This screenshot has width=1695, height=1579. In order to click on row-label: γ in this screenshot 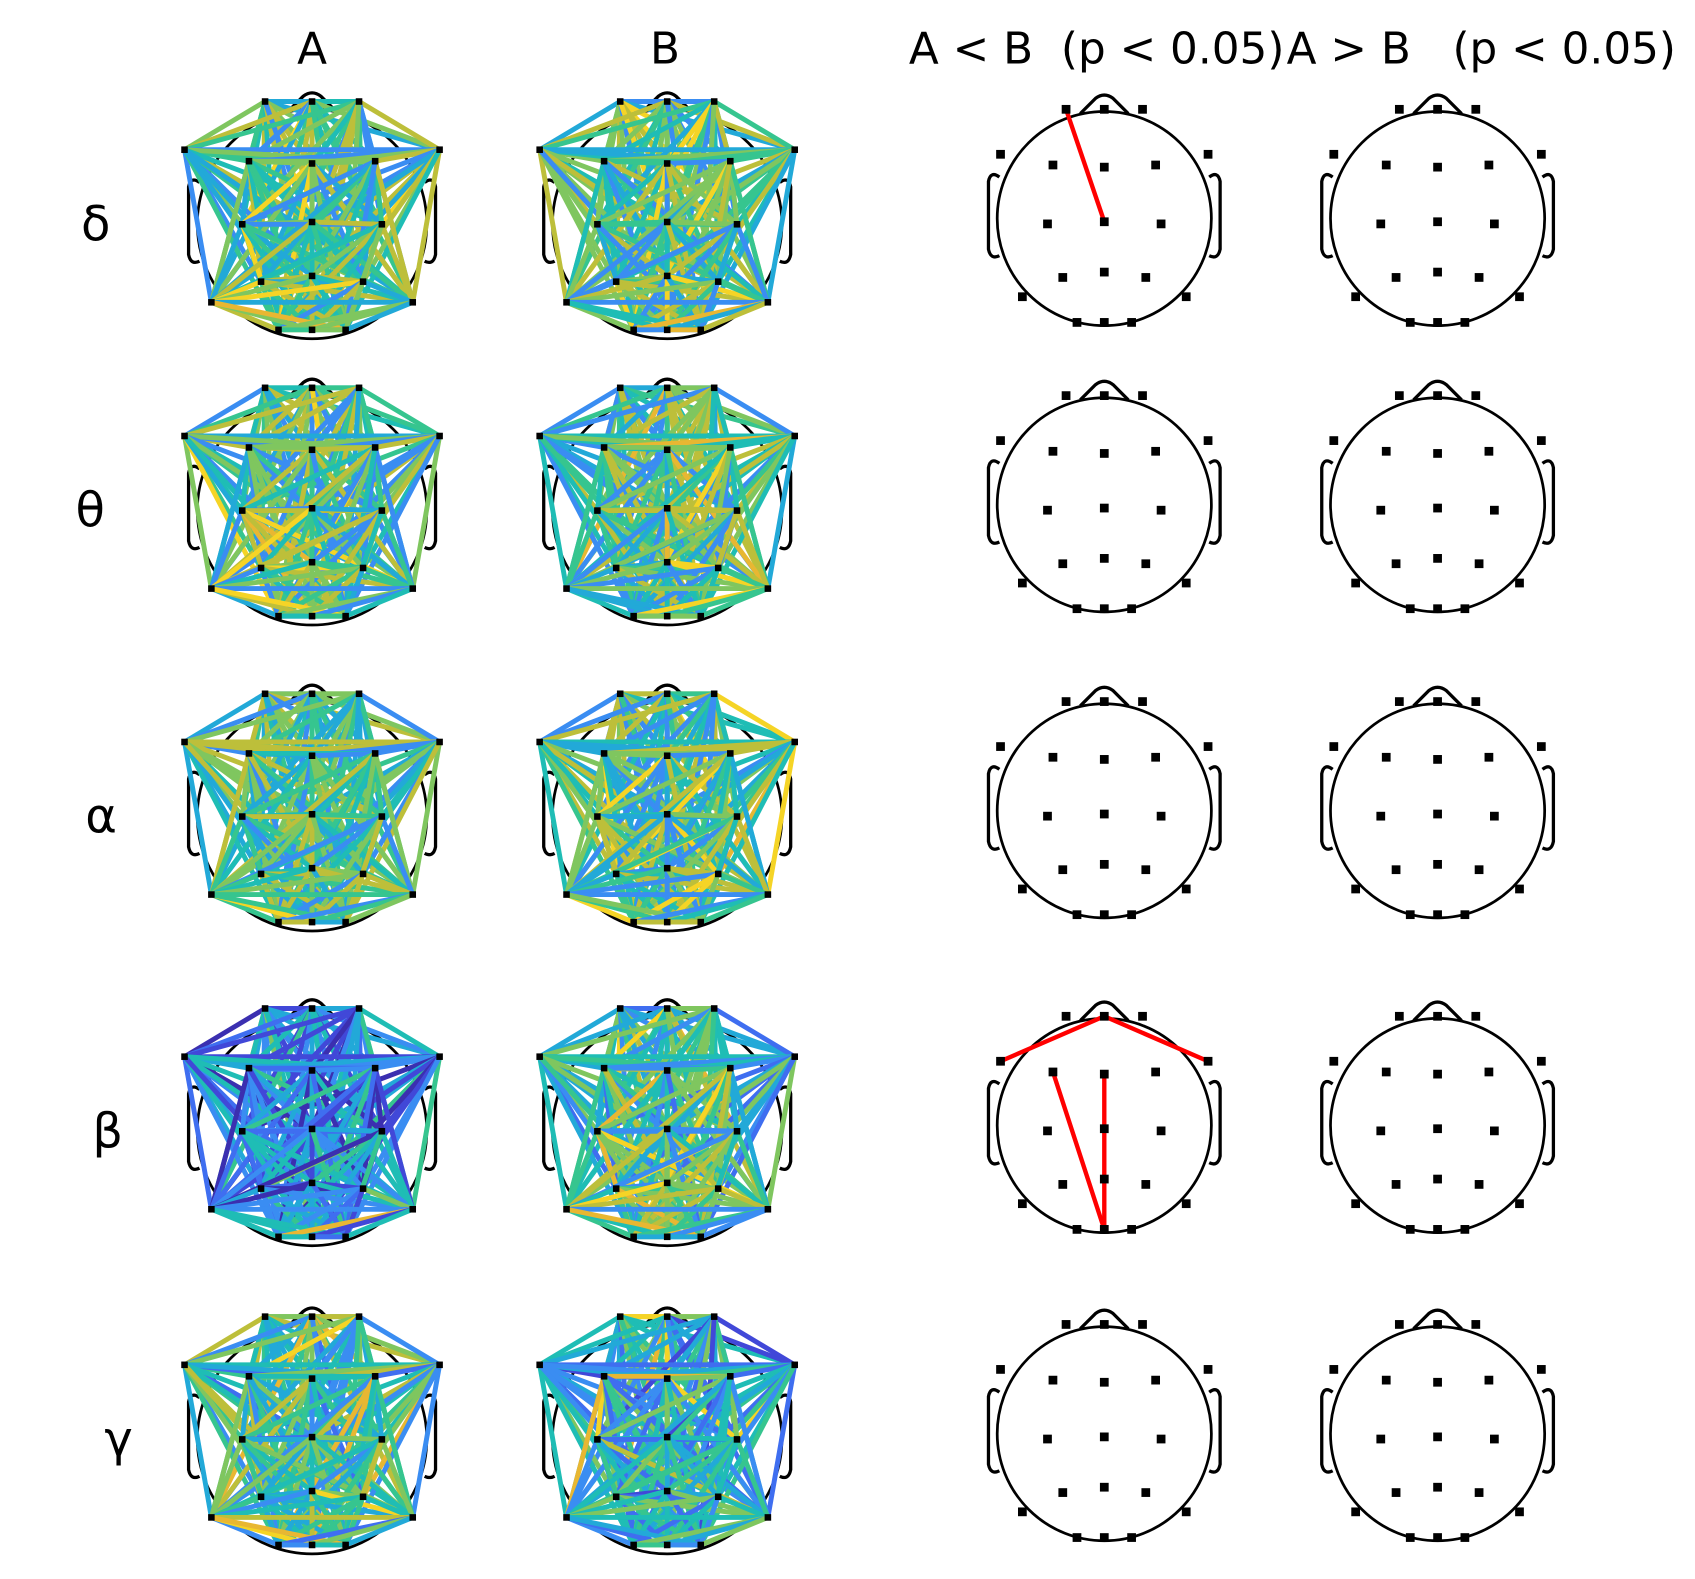, I will do `click(118, 1439)`.